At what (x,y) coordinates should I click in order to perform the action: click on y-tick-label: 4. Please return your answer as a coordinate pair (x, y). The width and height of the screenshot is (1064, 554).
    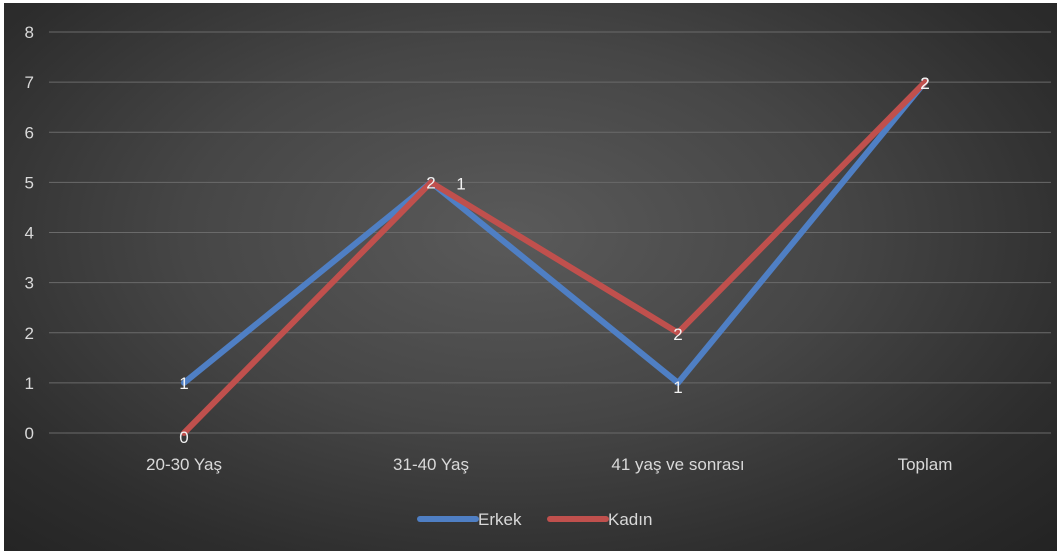
    Looking at the image, I should click on (29, 233).